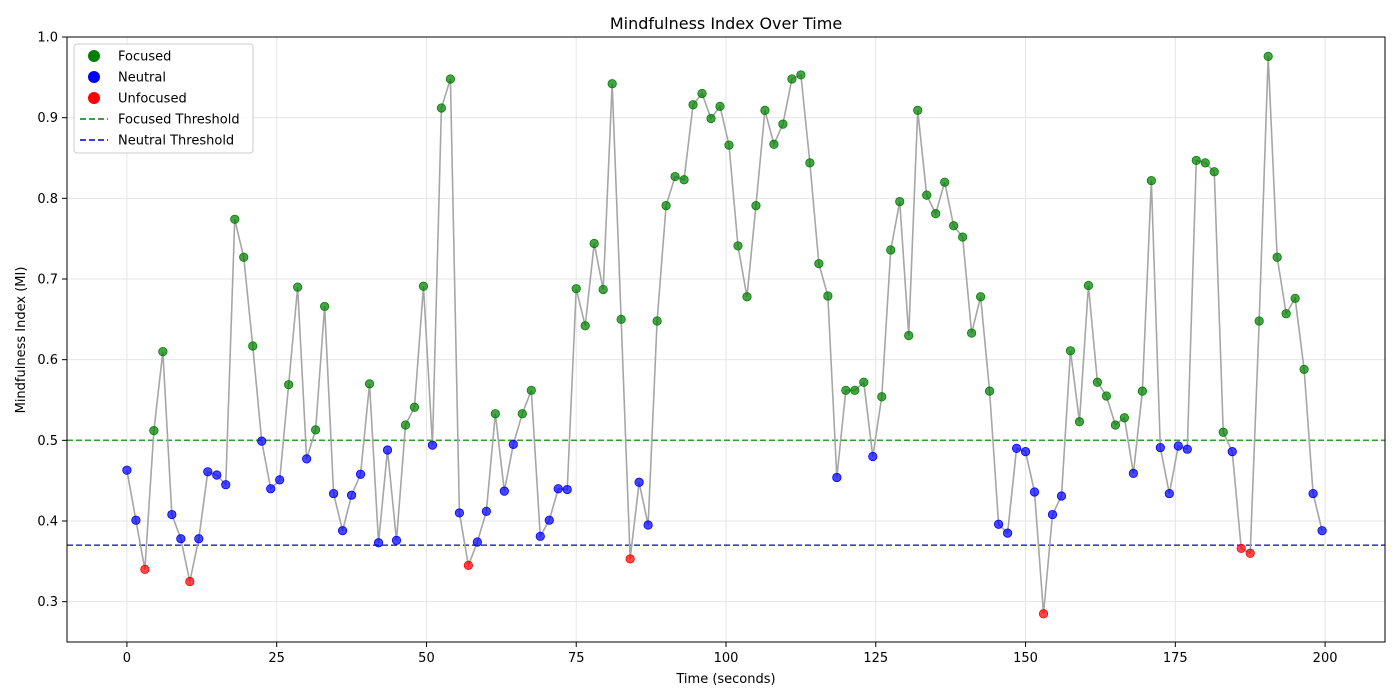  I want to click on x-tick-label: 0, so click(127, 658).